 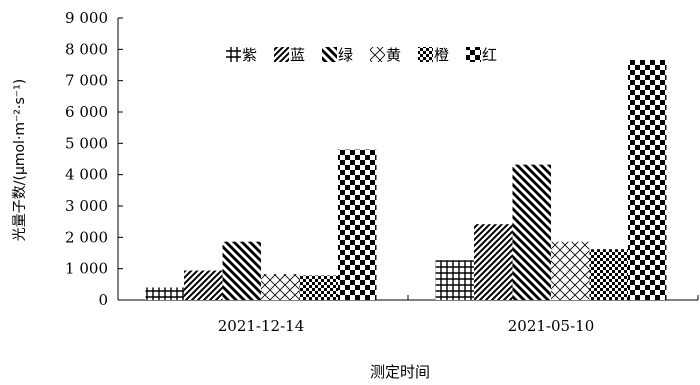 I want to click on y-tick-label: 4 000, so click(x=86, y=175).